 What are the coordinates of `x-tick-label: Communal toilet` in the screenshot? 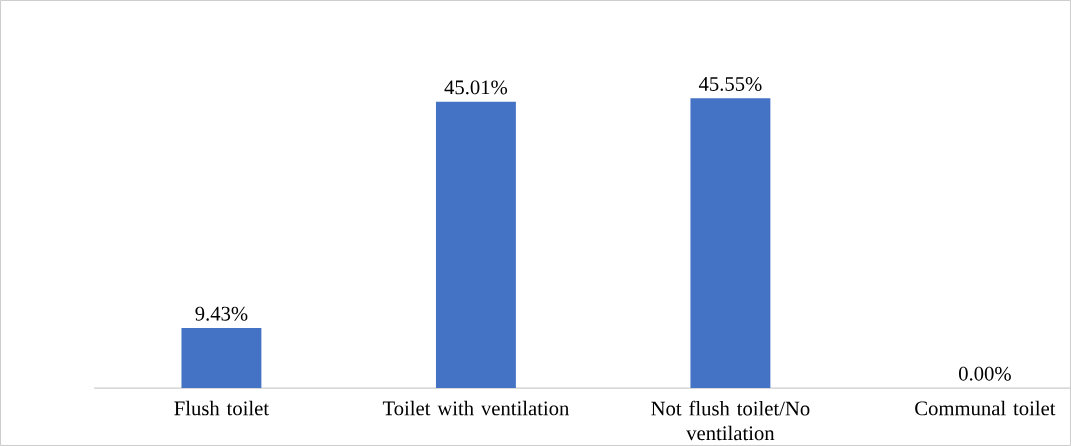 It's located at (985, 408).